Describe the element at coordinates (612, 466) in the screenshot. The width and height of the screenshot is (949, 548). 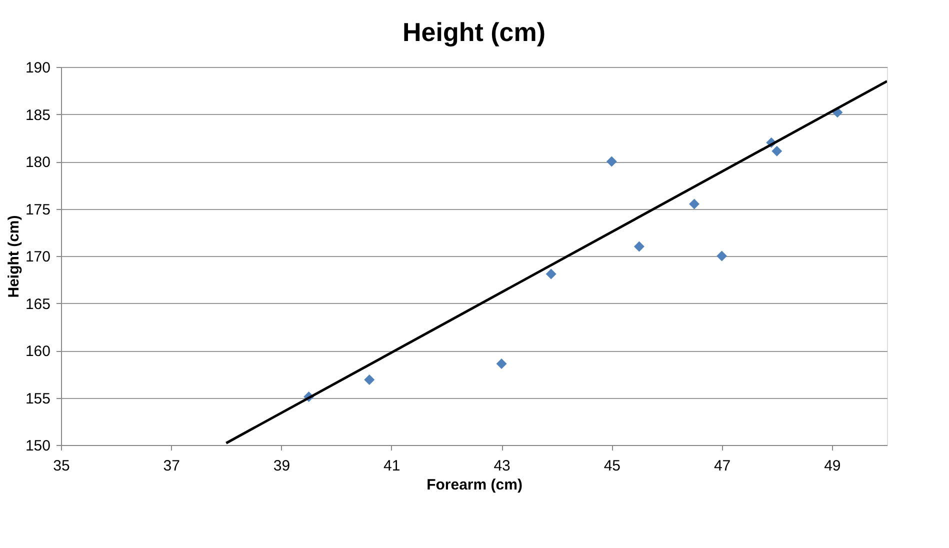
I see `x-tick-label: 45` at that location.